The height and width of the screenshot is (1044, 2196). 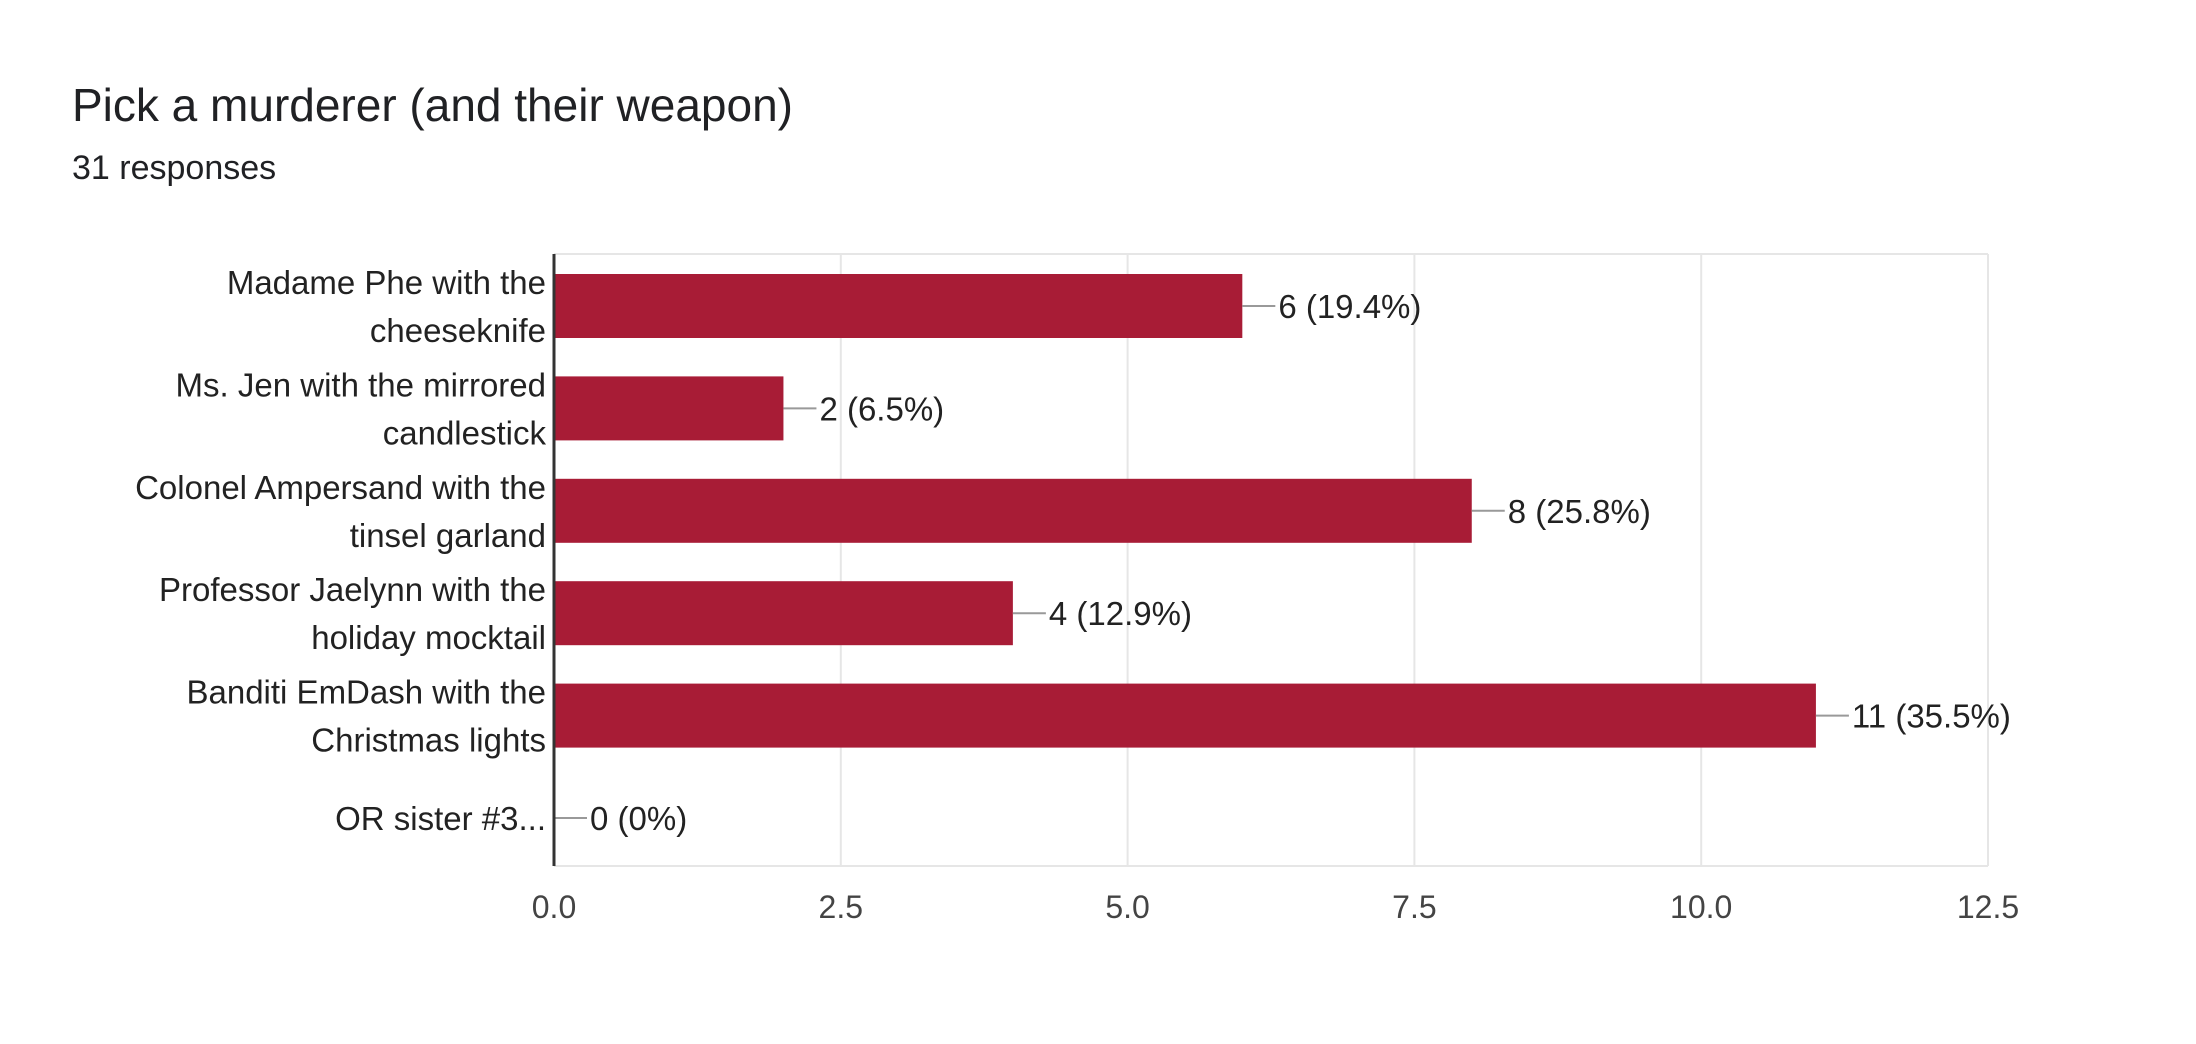 I want to click on category-label: Madame Phe with the cheeseknife, so click(x=386, y=306).